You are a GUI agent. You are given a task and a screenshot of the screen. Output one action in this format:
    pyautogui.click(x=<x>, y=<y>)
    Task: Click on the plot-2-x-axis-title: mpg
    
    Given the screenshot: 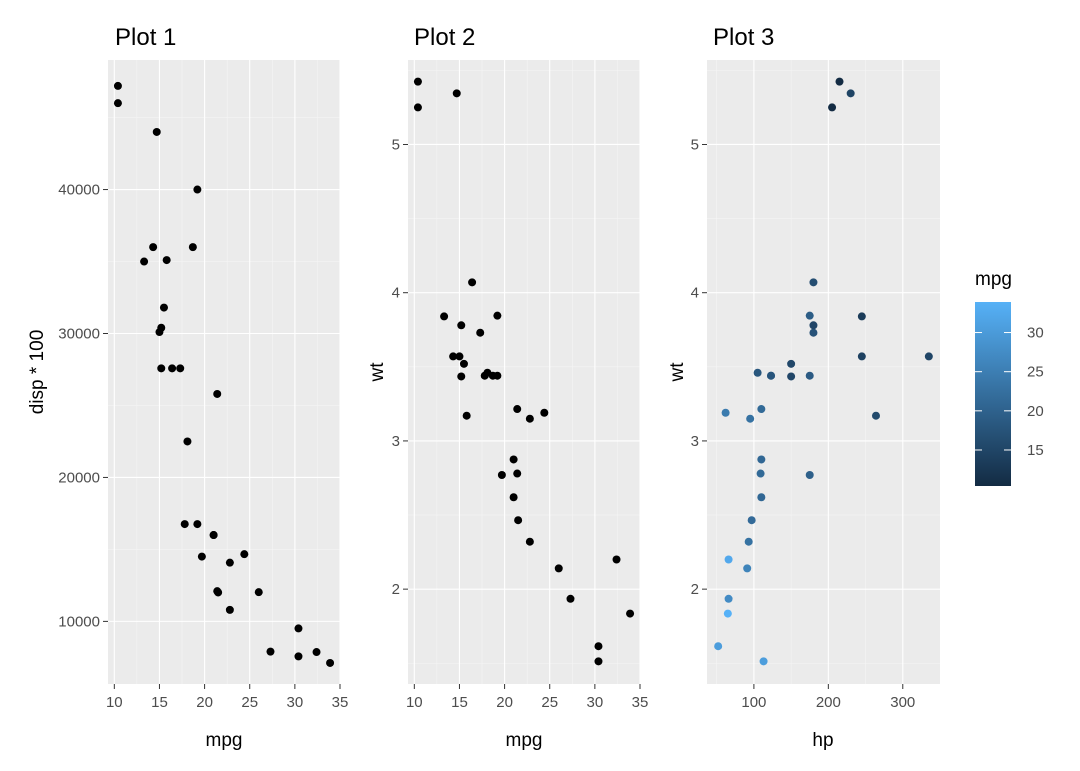 What is the action you would take?
    pyautogui.click(x=524, y=740)
    